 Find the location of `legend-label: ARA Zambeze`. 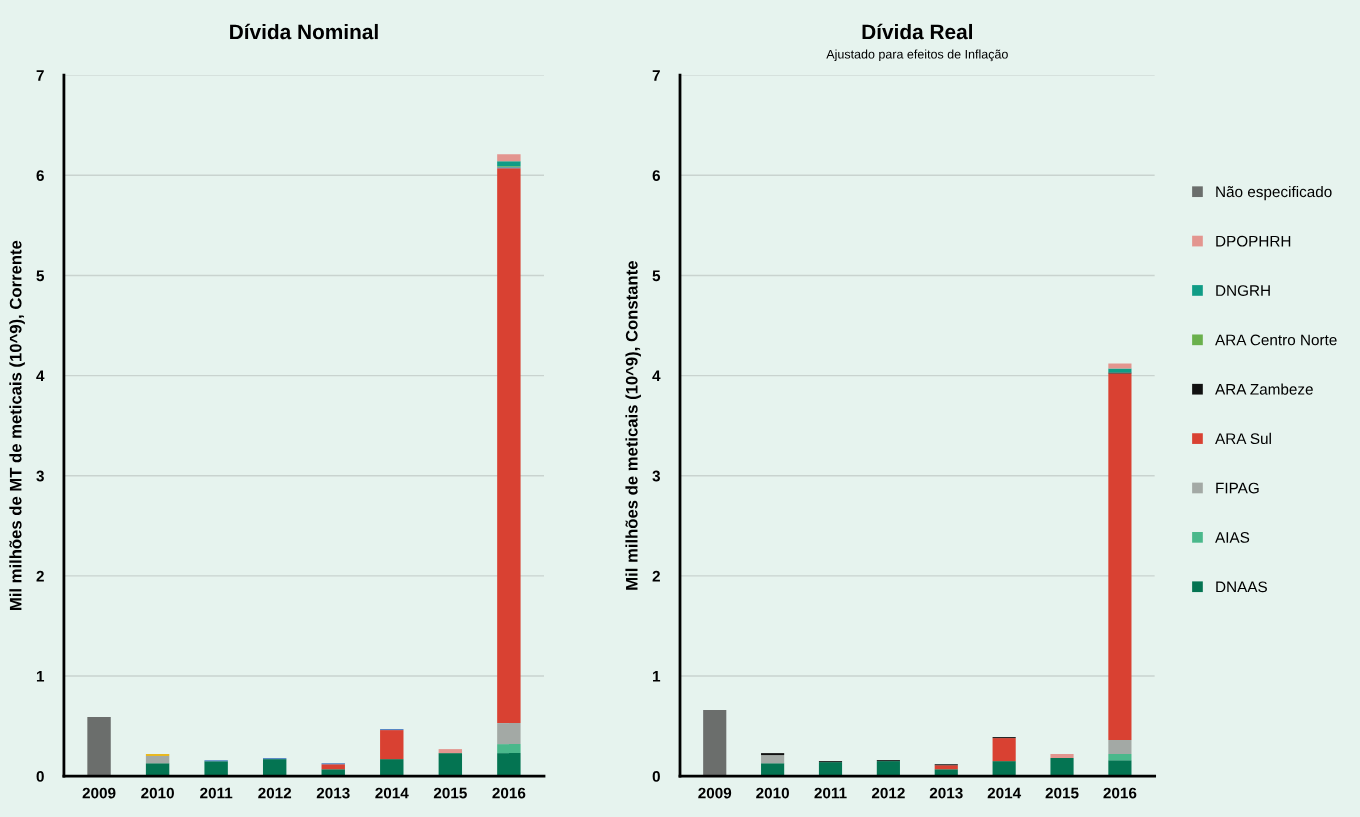

legend-label: ARA Zambeze is located at coordinates (1264, 389).